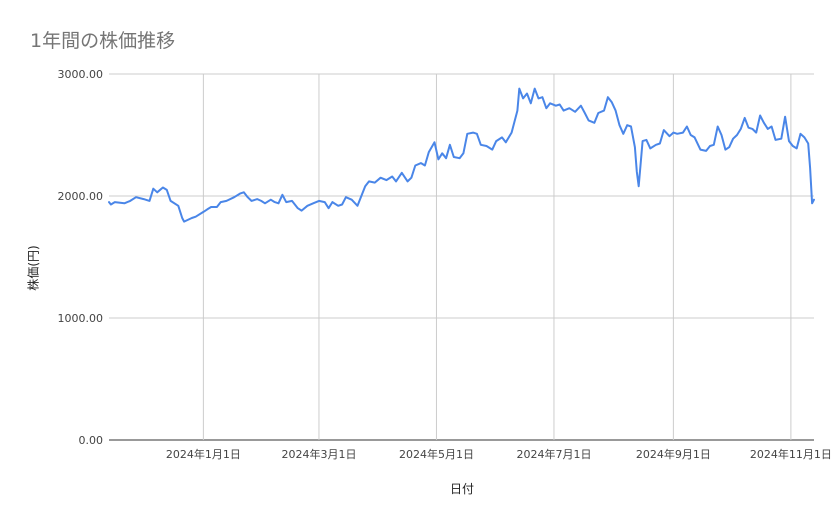  Describe the element at coordinates (81, 196) in the screenshot. I see `y-tick-label: 2000.00` at that location.